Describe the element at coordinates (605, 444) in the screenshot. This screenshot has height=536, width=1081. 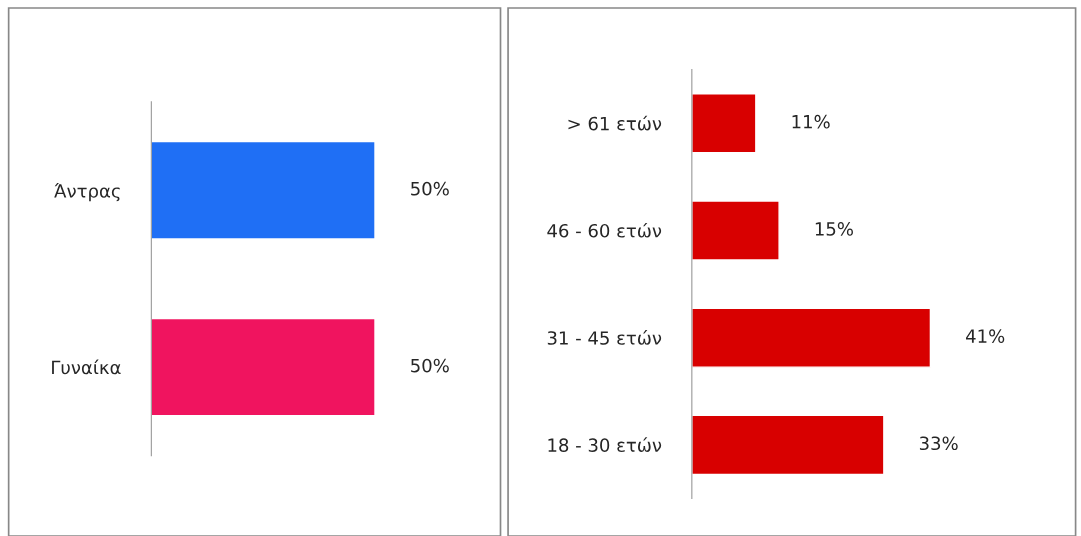
I see `y-tick-label: 18 - 30 ετών` at that location.